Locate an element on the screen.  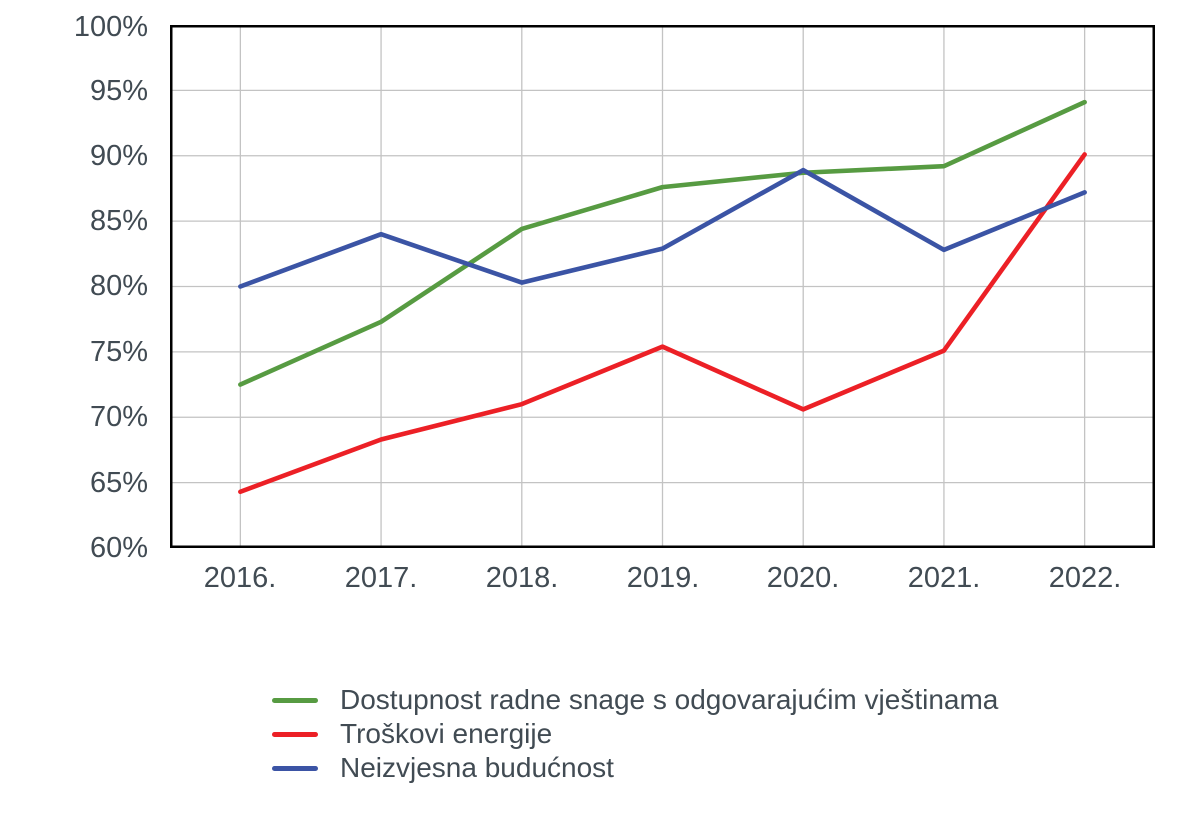
y-tick-label: 70% is located at coordinates (118, 417).